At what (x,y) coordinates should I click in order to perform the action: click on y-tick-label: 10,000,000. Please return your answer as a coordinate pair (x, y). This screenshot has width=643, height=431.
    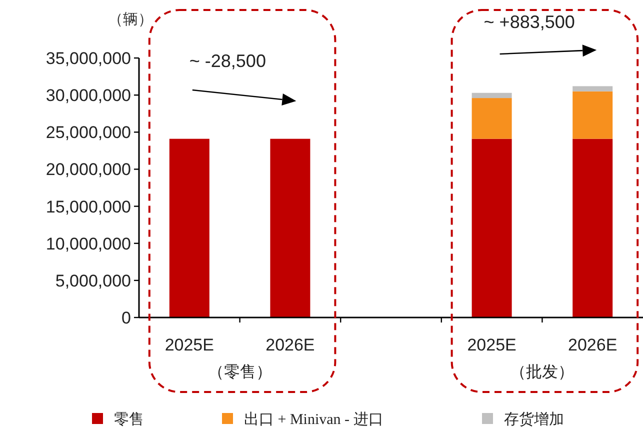
    Looking at the image, I should click on (88, 244).